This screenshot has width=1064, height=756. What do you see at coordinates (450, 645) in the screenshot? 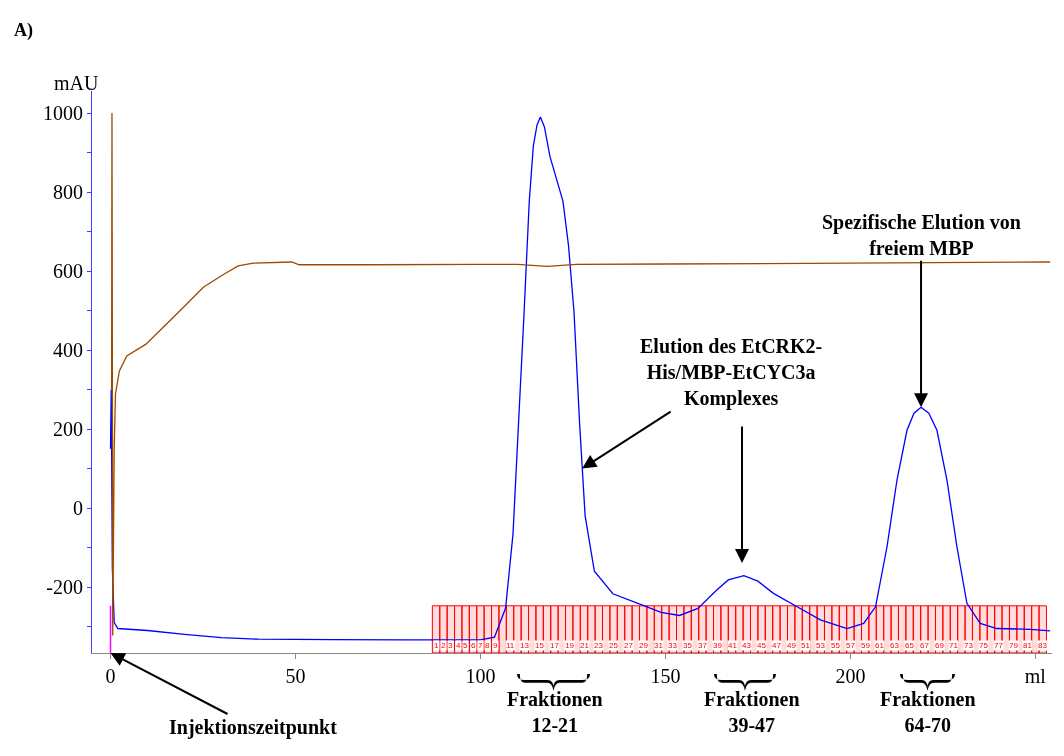
I see `band-label: 3` at bounding box center [450, 645].